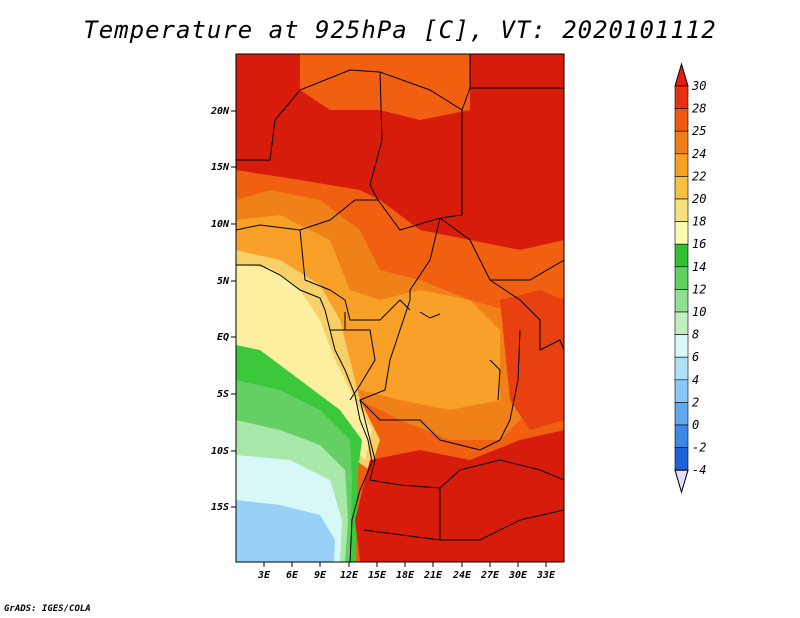 Image resolution: width=800 pixels, height=618 pixels. Describe the element at coordinates (699, 289) in the screenshot. I see `colorbar-label: 12` at that location.